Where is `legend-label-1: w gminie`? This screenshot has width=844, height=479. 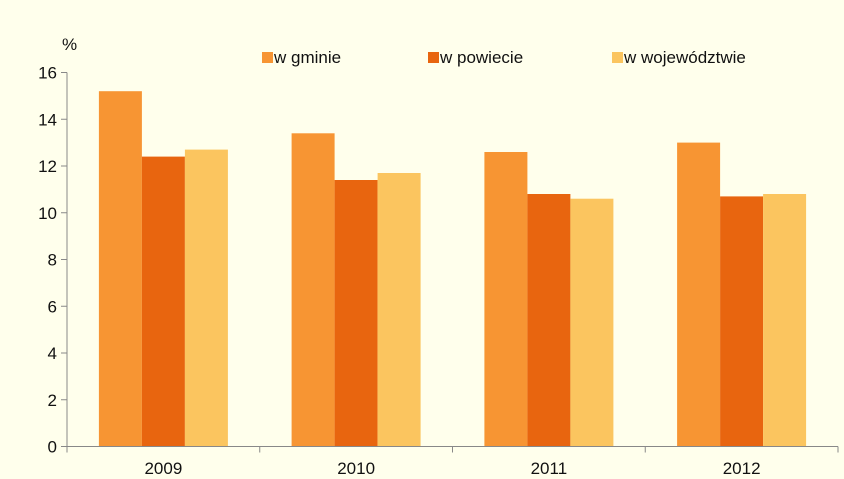
legend-label-1: w gminie is located at coordinates (307, 57).